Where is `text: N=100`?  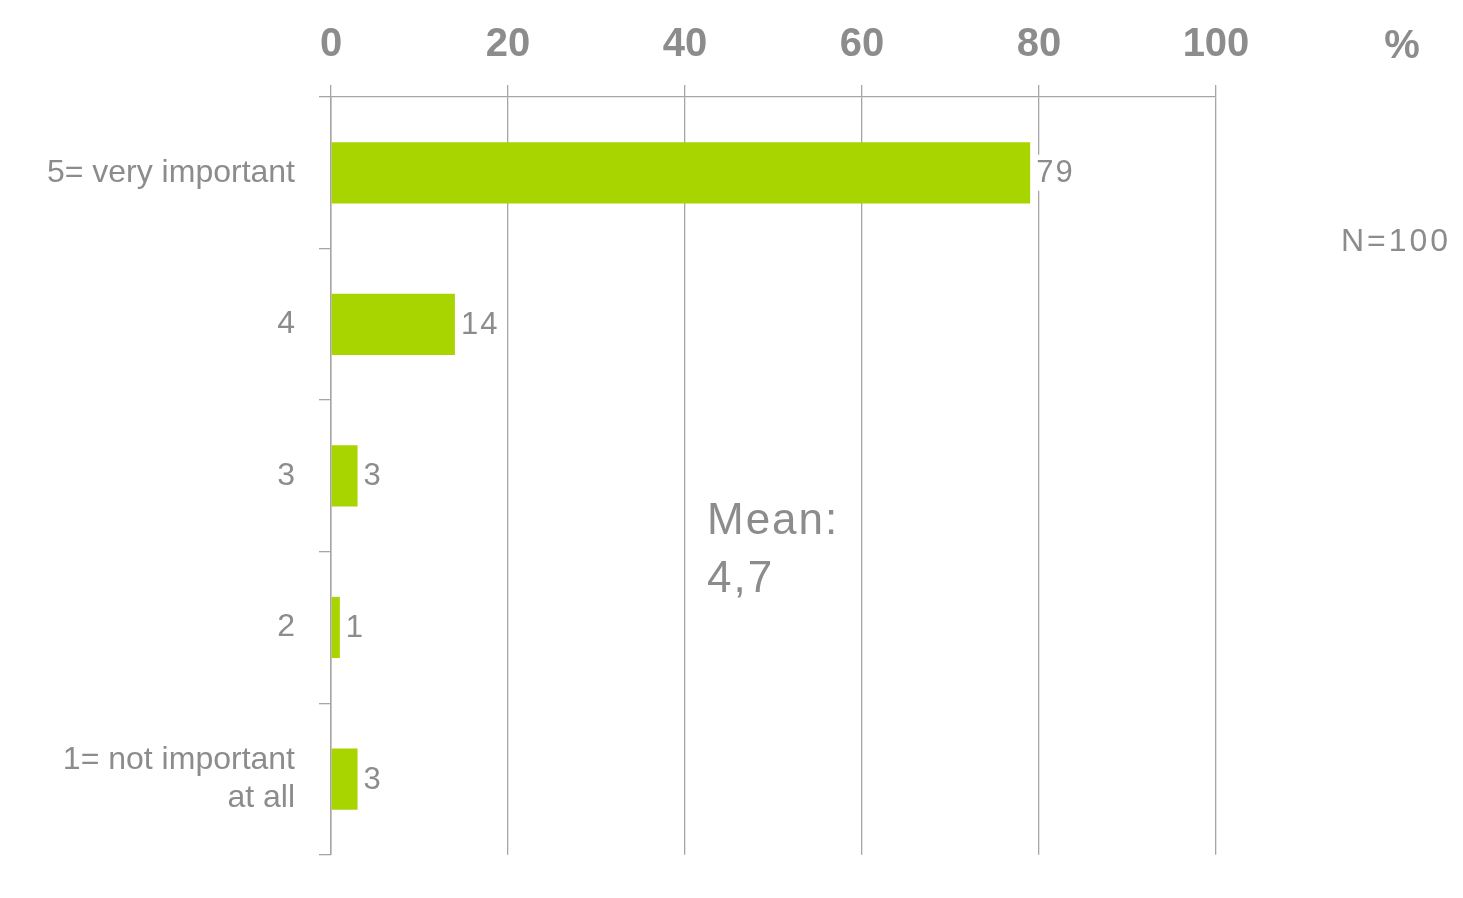
text: N=100 is located at coordinates (1396, 239).